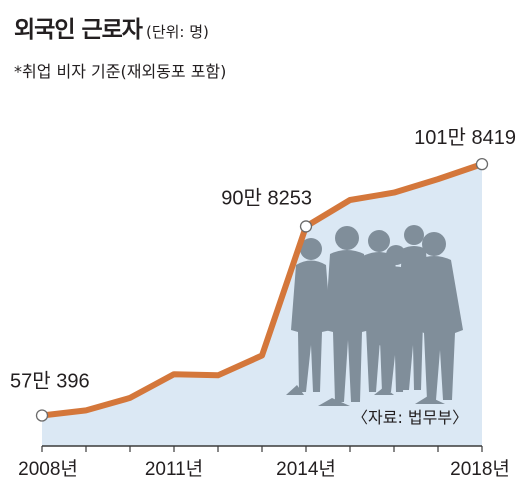 The image size is (523, 496). I want to click on chart-title: 외국인 근로자, so click(78, 30).